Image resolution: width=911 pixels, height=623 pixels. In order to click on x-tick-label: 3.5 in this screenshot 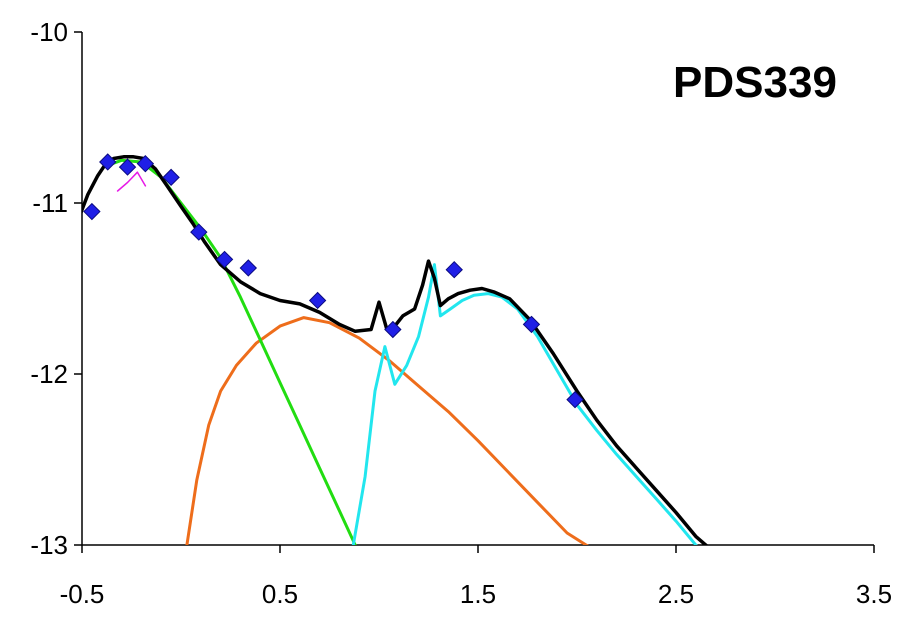, I will do `click(874, 594)`.